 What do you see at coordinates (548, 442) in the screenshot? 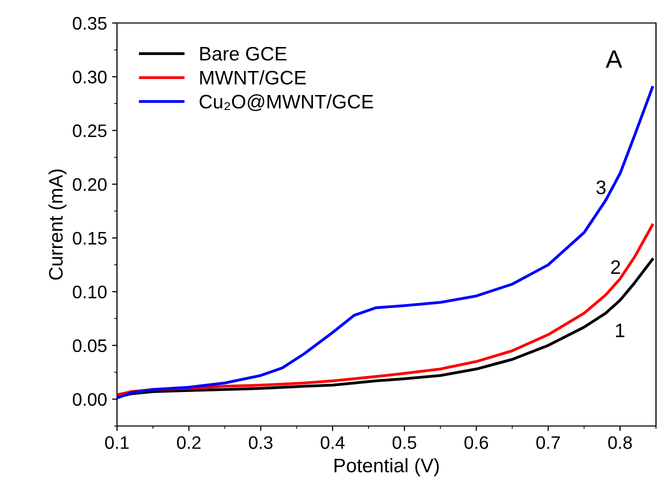
I see `x-tick-label: 0.7` at bounding box center [548, 442].